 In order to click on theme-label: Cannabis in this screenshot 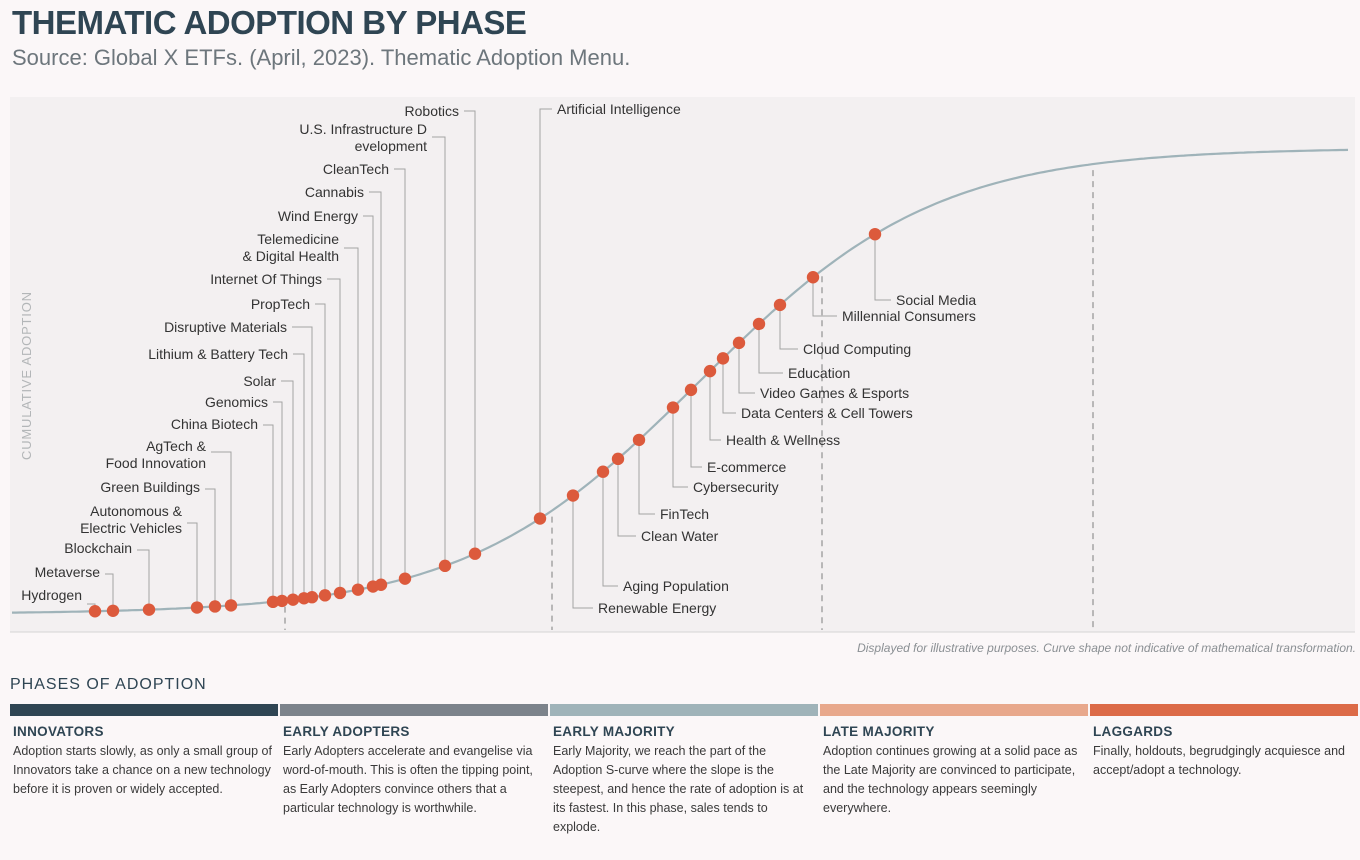, I will do `click(334, 192)`.